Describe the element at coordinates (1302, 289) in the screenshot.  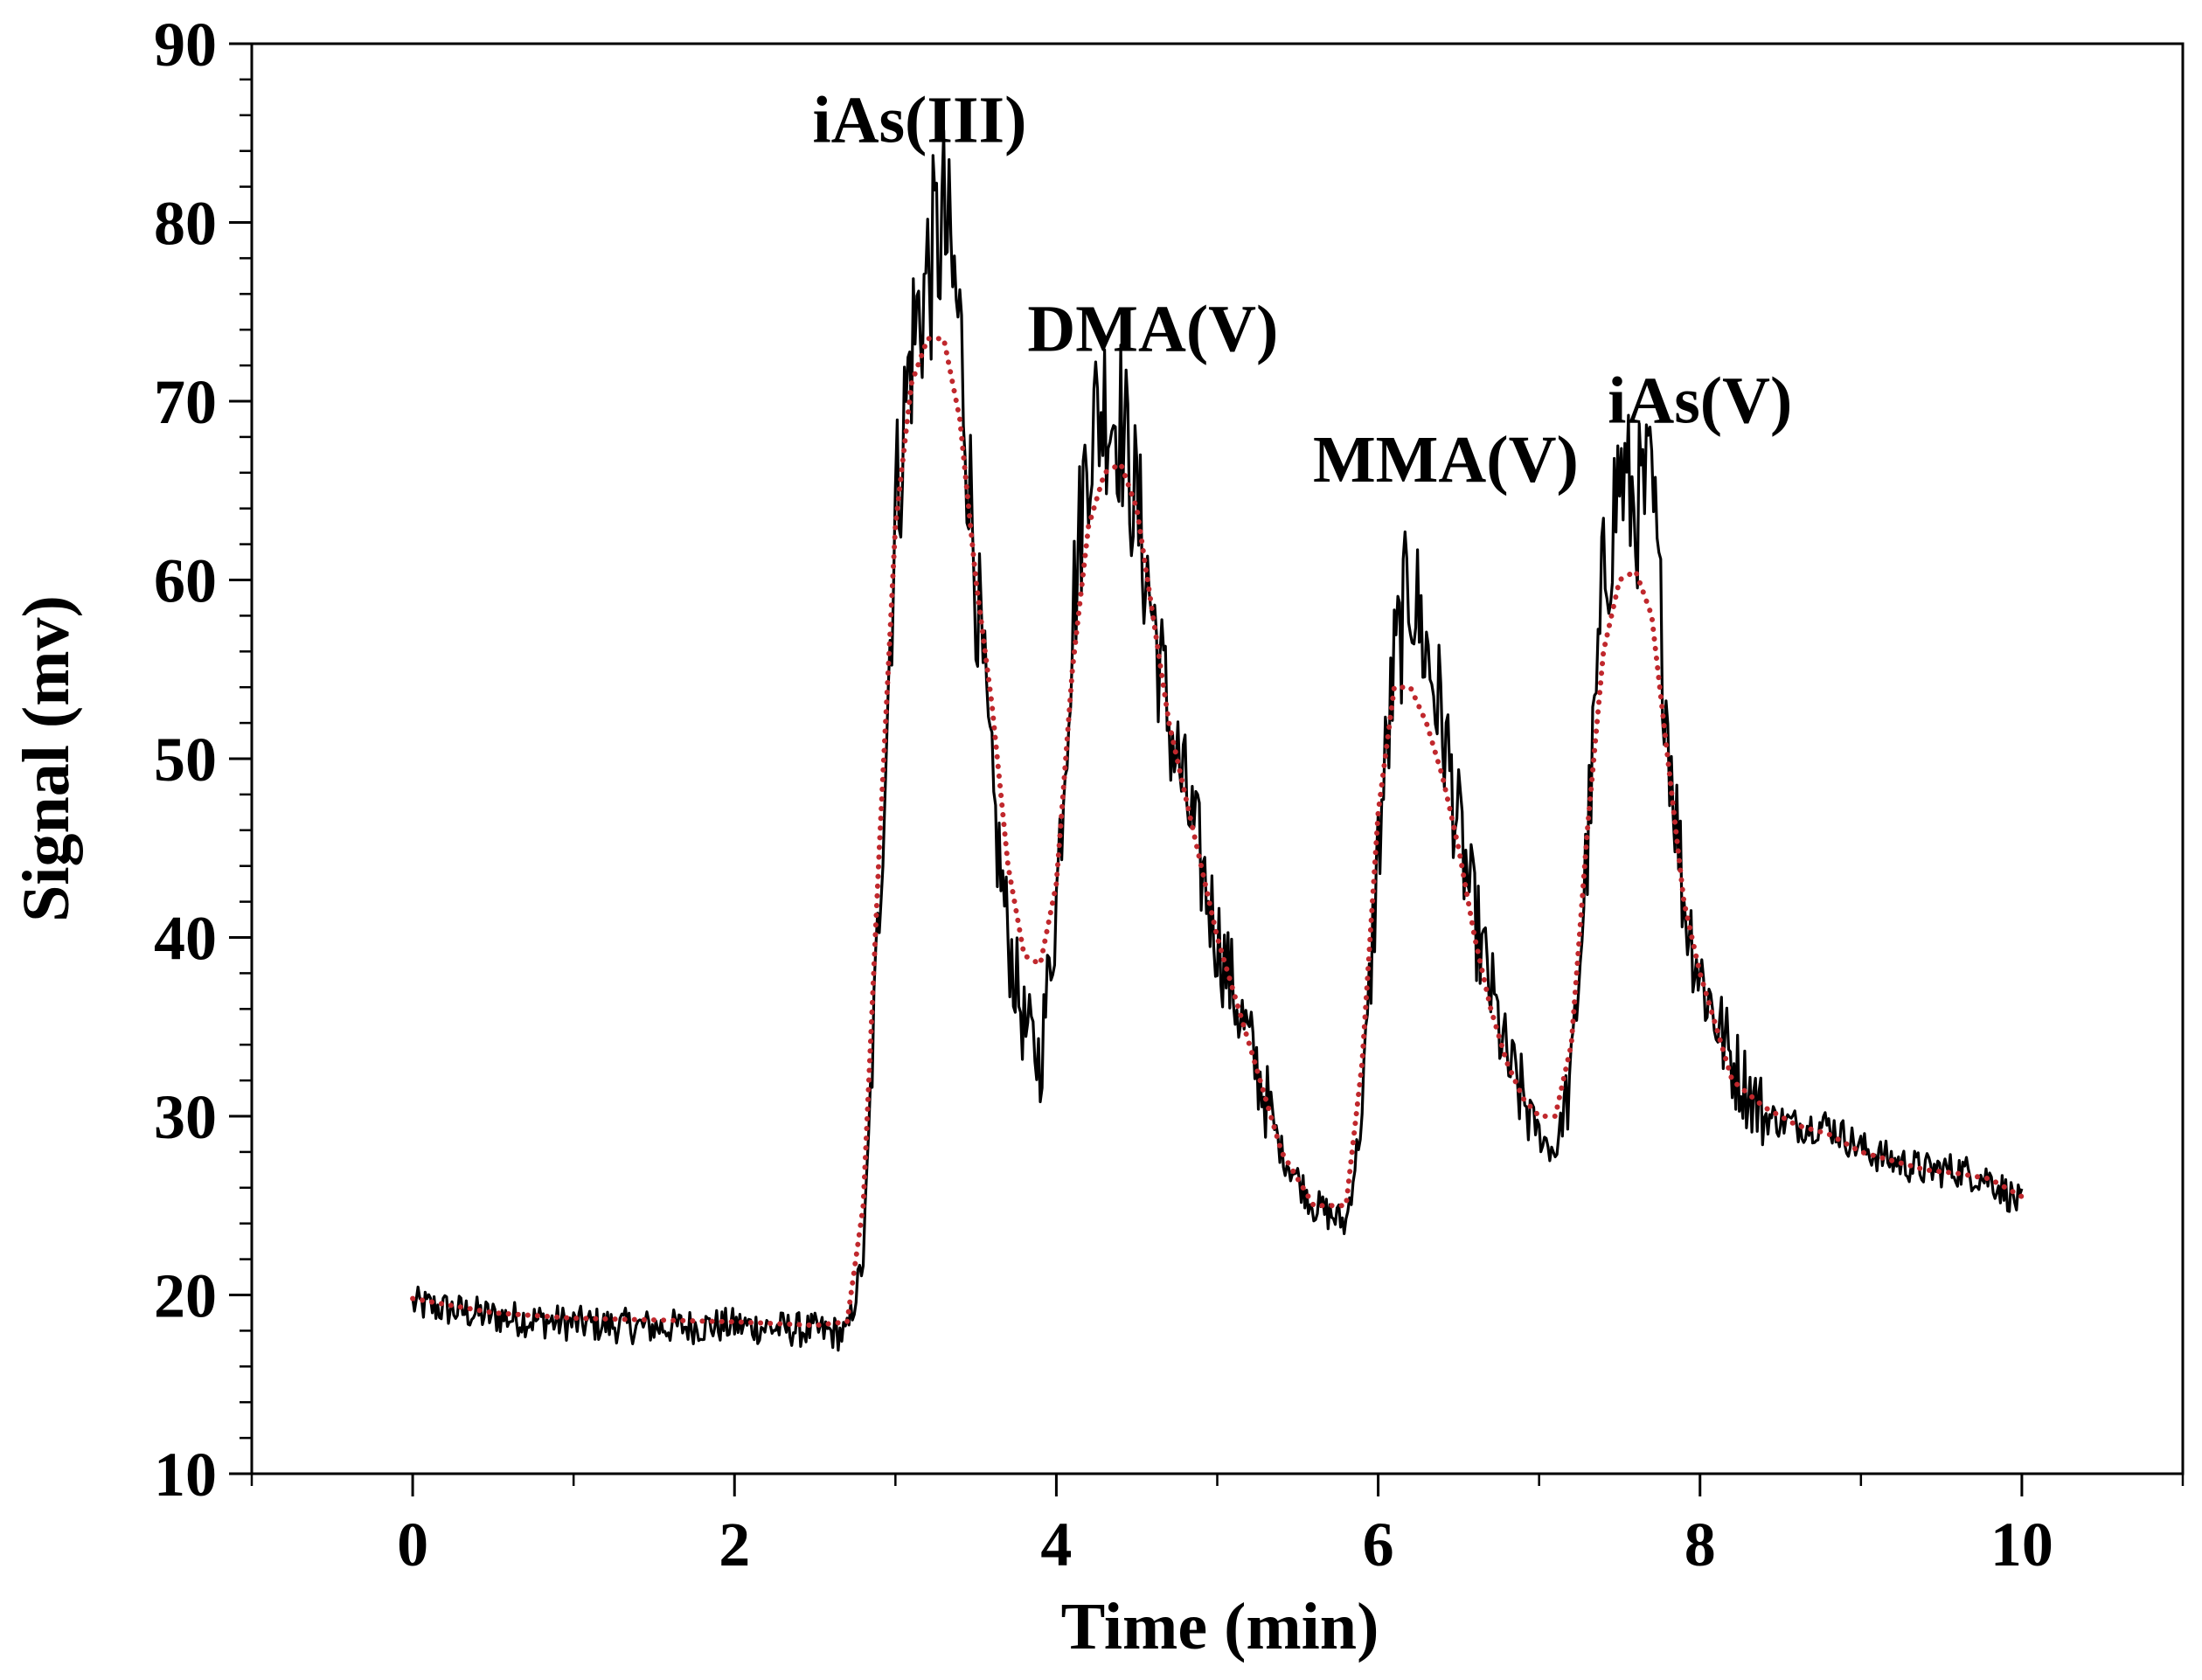
I see `annotation-layer: iAs(III) DMA(V) MMA(V) iAs(V)` at that location.